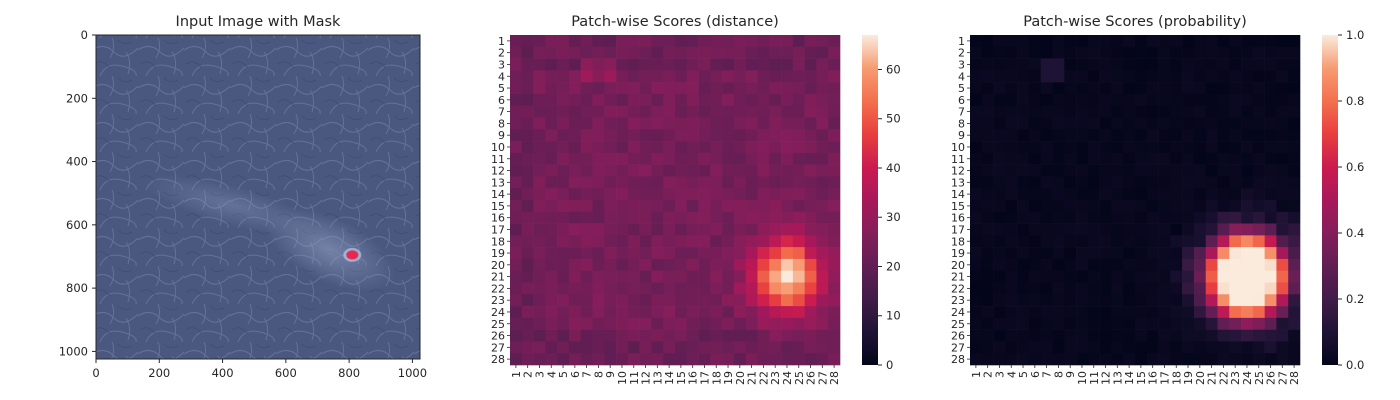  Describe the element at coordinates (958, 159) in the screenshot. I see `row-tick-label: 11` at that location.